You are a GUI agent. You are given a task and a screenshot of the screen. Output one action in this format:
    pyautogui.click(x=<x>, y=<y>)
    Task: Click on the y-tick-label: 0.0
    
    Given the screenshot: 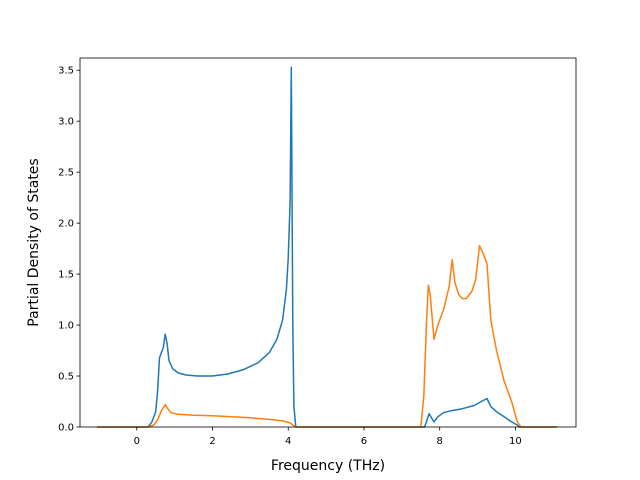 What is the action you would take?
    pyautogui.click(x=66, y=428)
    